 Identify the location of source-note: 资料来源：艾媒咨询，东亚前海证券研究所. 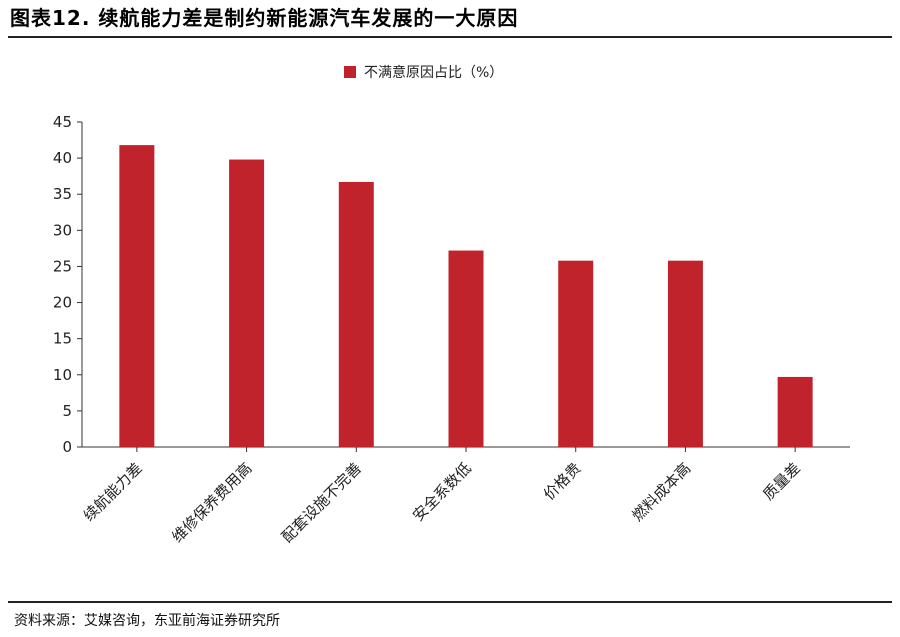
(147, 621).